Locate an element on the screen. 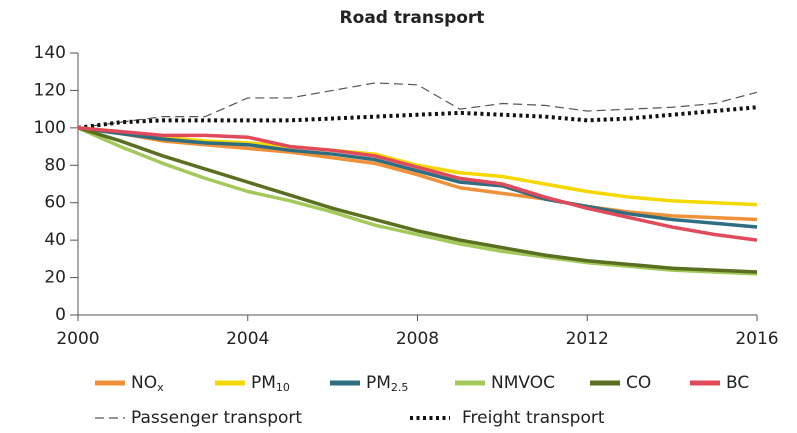 This screenshot has width=797, height=433. legend-label: NMVOC is located at coordinates (523, 383).